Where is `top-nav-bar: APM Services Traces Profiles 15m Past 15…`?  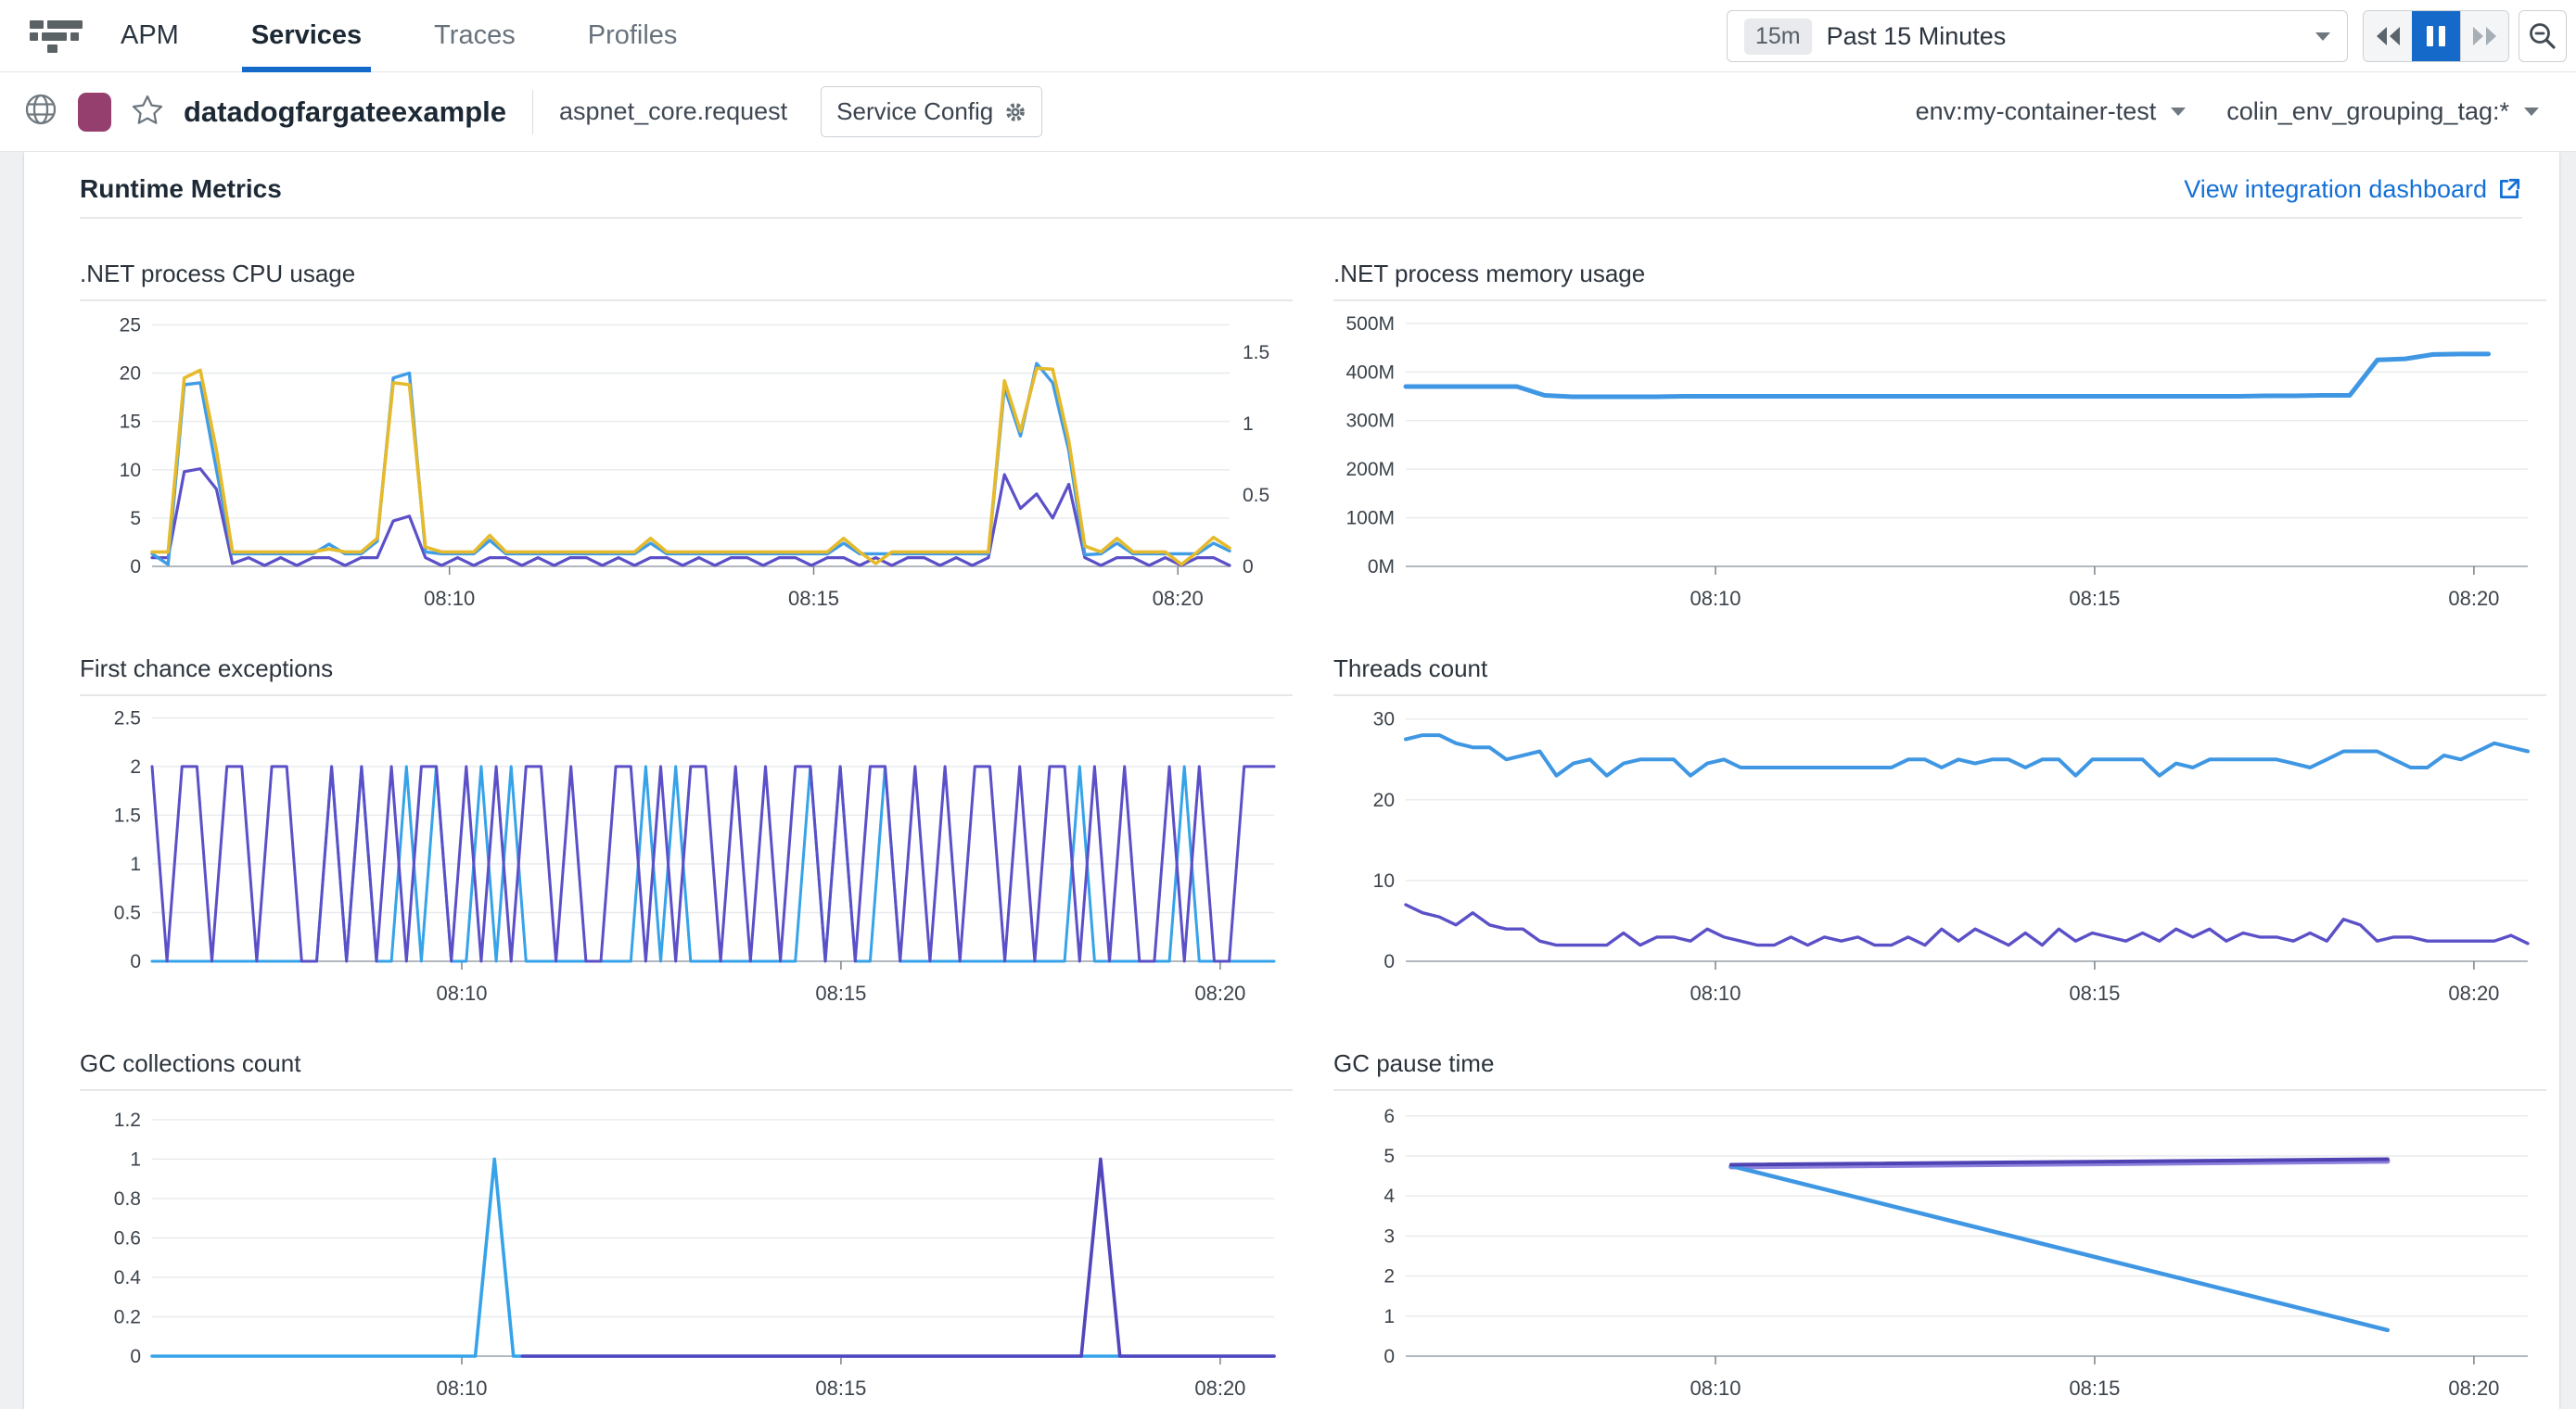 top-nav-bar: APM Services Traces Profiles 15m Past 15… is located at coordinates (1288, 36).